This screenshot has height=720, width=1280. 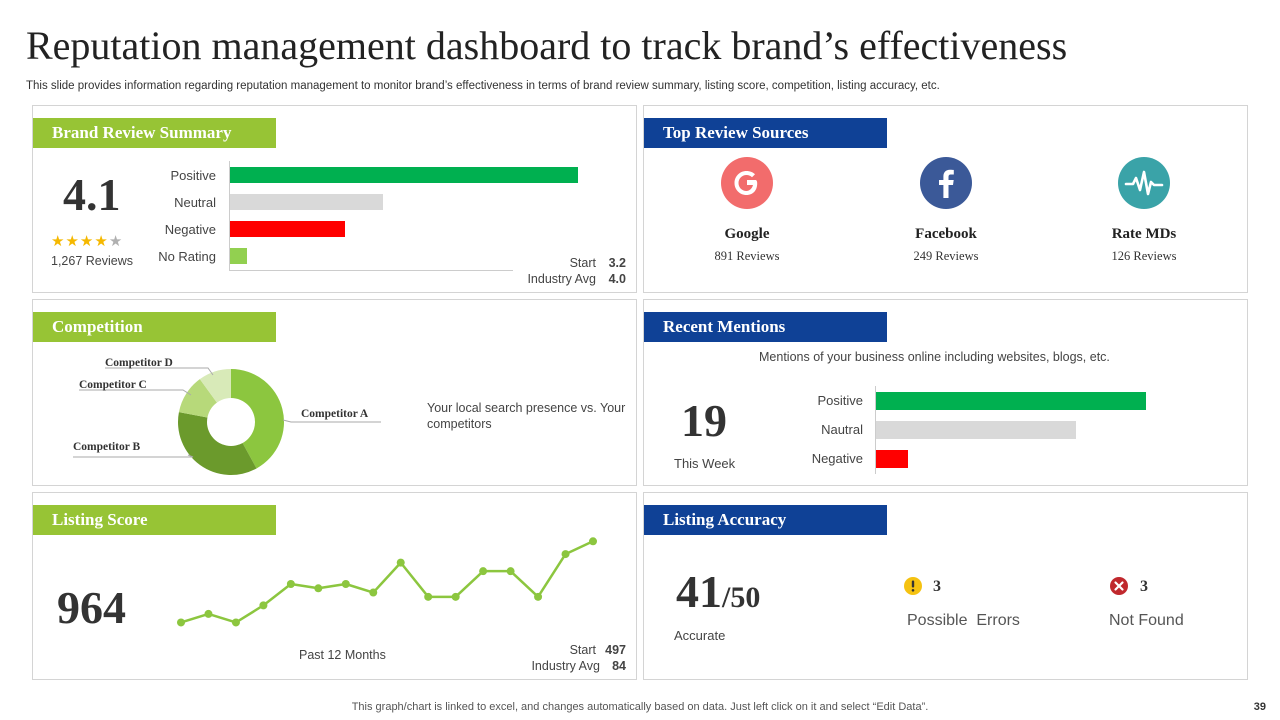 I want to click on competitor-a-label: Competitor A, so click(x=335, y=414).